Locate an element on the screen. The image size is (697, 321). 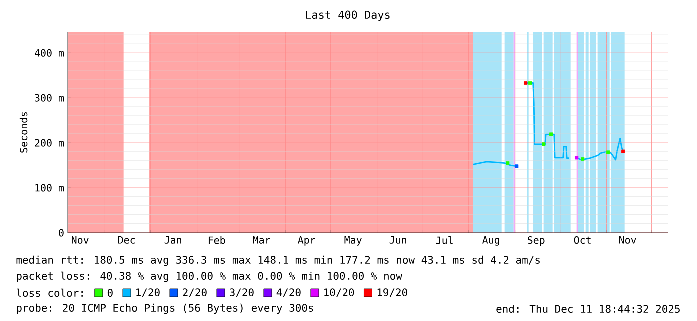
x-tick-label: Jan is located at coordinates (173, 240).